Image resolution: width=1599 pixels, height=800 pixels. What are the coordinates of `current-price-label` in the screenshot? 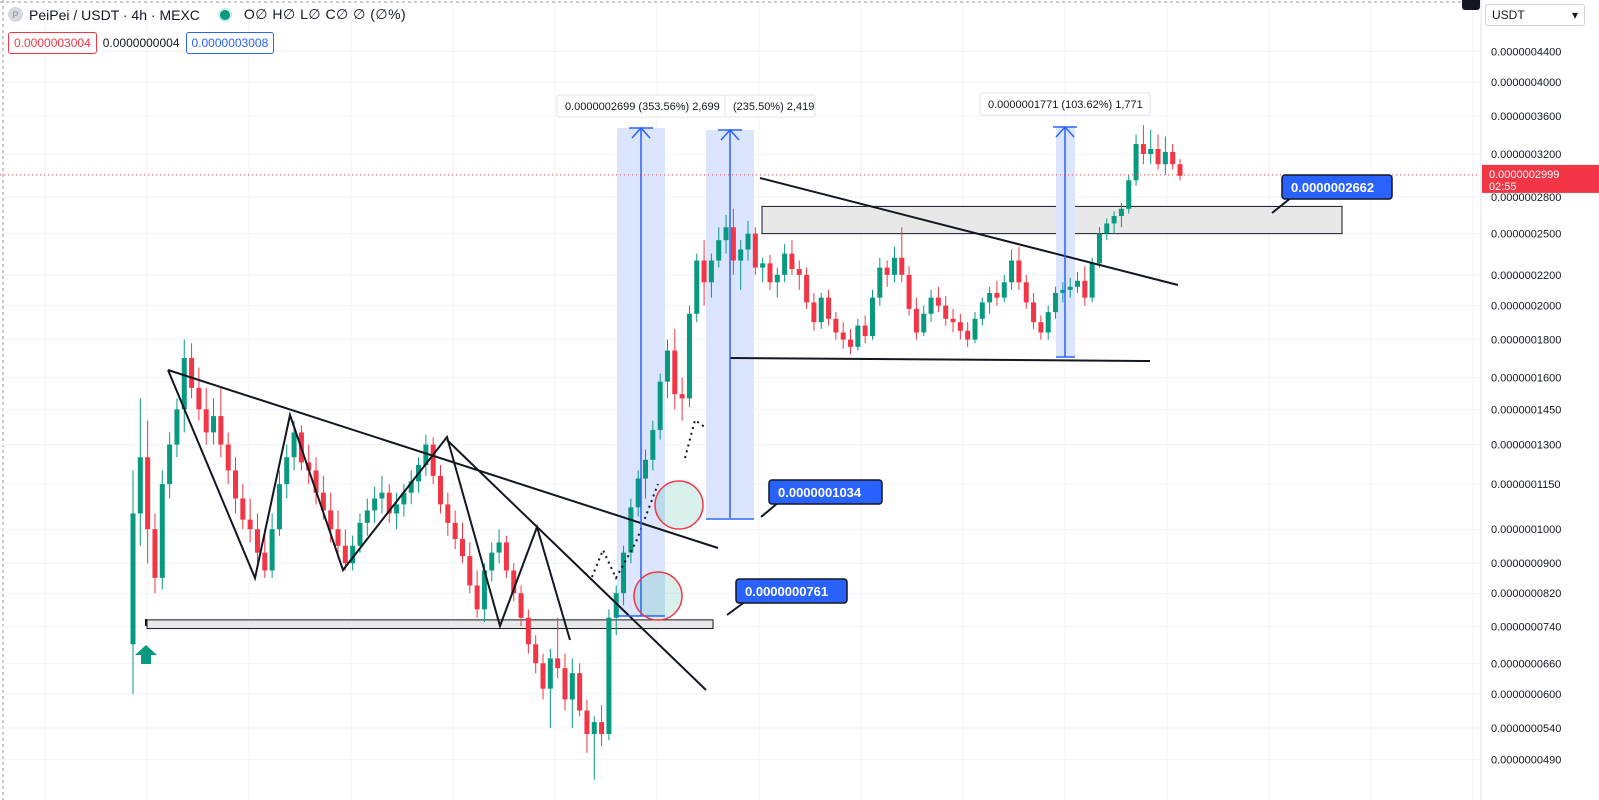 It's located at (1540, 178).